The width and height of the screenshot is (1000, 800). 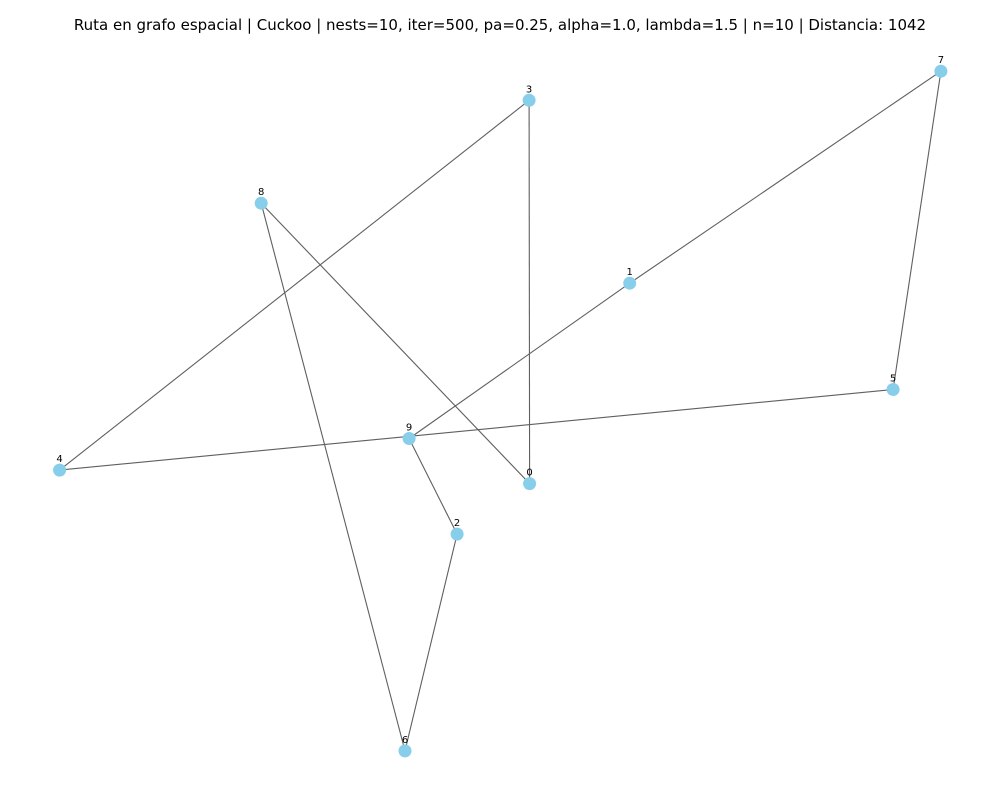 What do you see at coordinates (409, 428) in the screenshot?
I see `node-label-9: 9` at bounding box center [409, 428].